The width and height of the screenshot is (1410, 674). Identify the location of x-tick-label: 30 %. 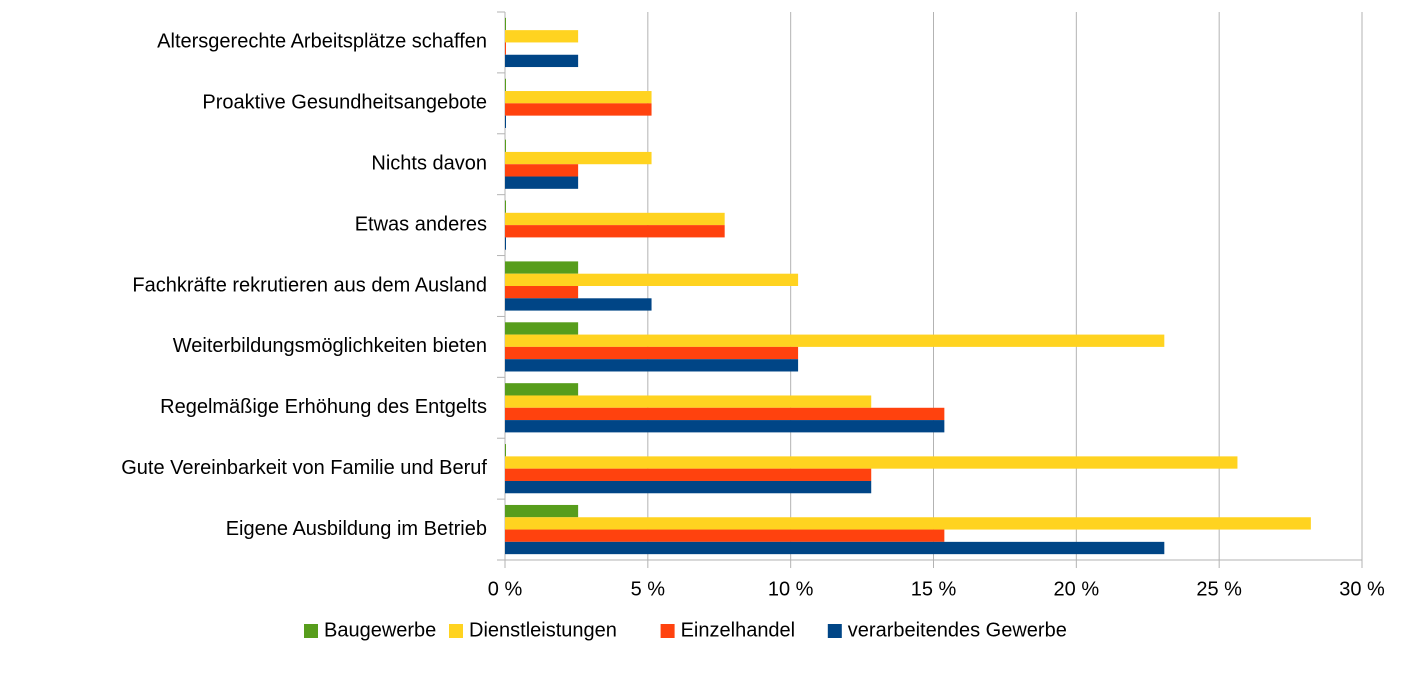
(1362, 589).